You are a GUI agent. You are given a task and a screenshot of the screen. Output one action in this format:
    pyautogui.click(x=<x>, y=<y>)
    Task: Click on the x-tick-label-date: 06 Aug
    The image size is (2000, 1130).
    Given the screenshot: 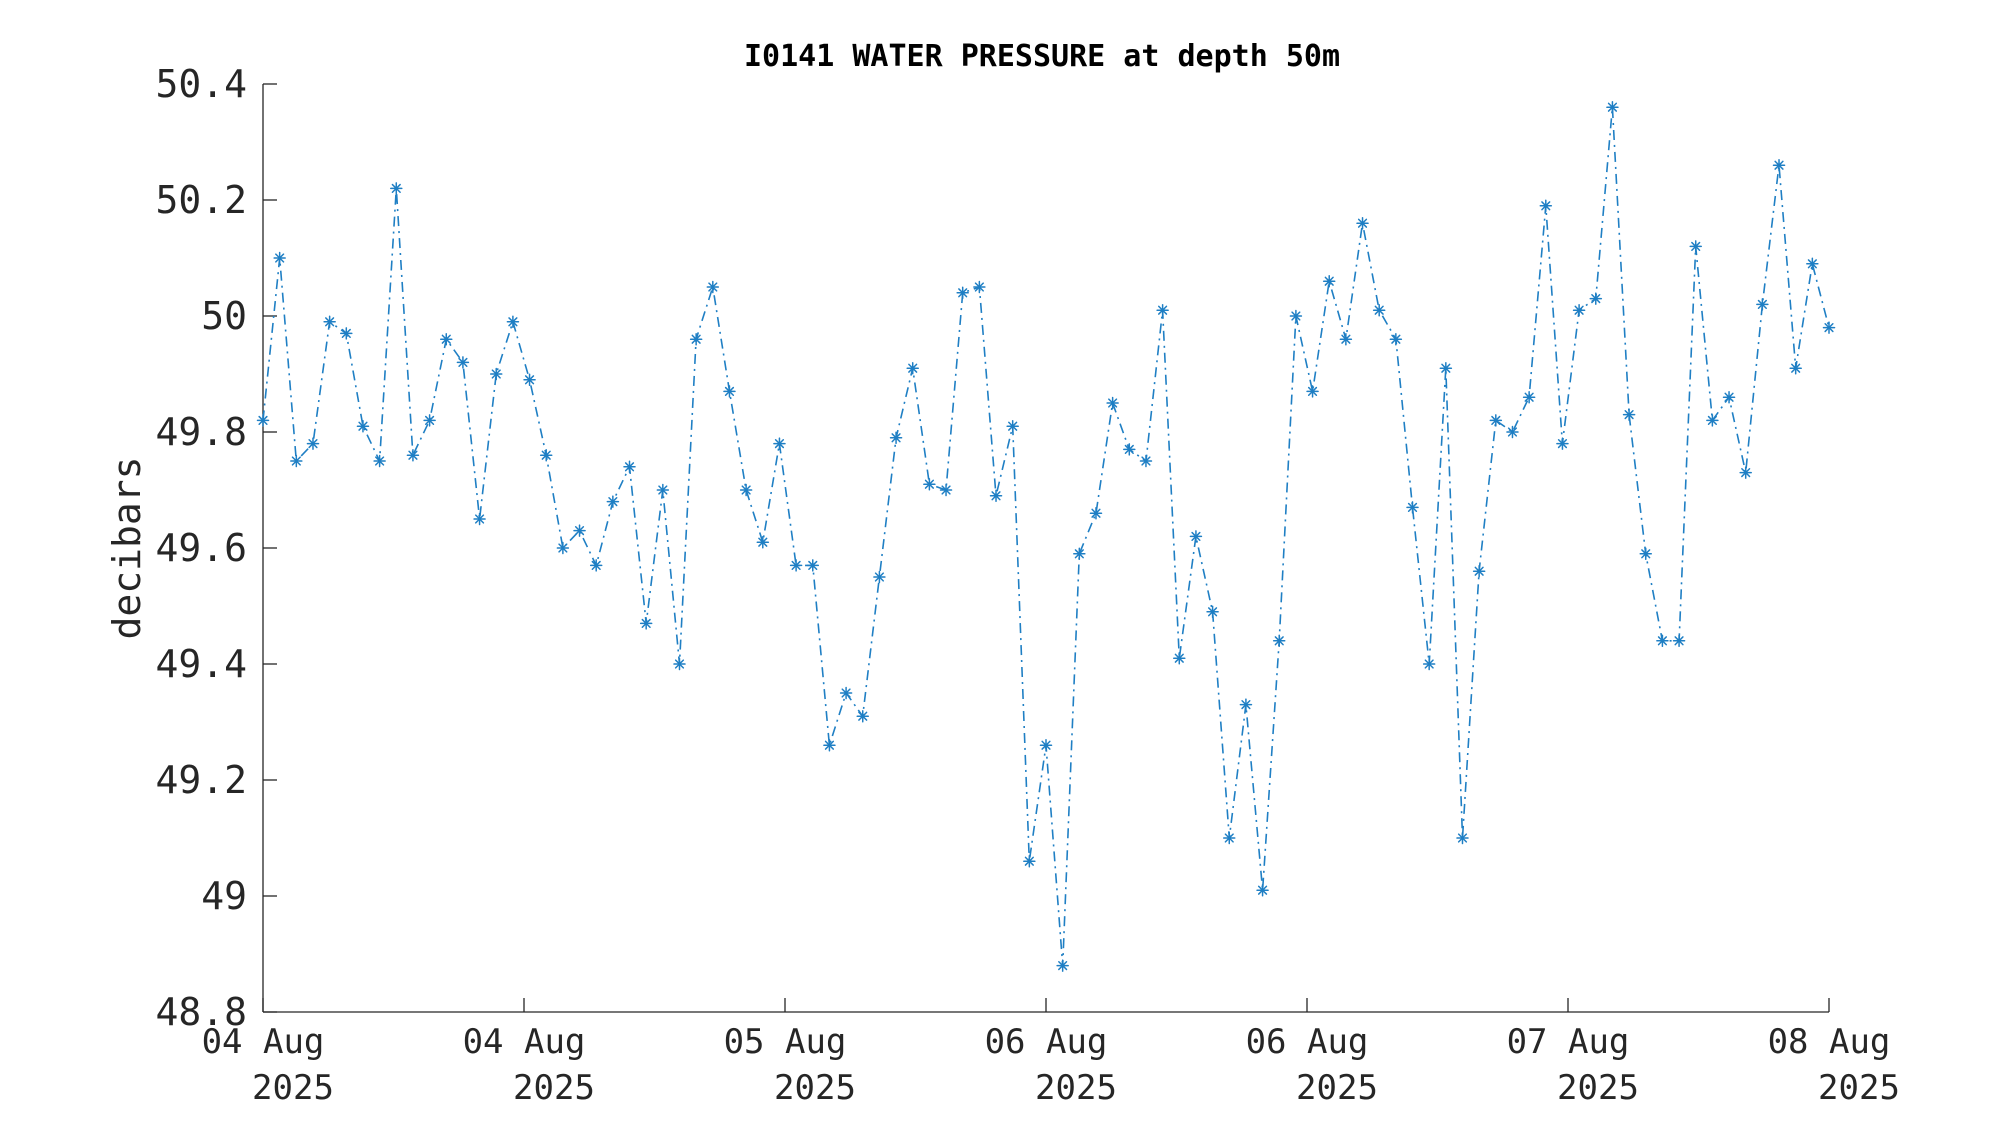 What is the action you would take?
    pyautogui.click(x=1307, y=1042)
    